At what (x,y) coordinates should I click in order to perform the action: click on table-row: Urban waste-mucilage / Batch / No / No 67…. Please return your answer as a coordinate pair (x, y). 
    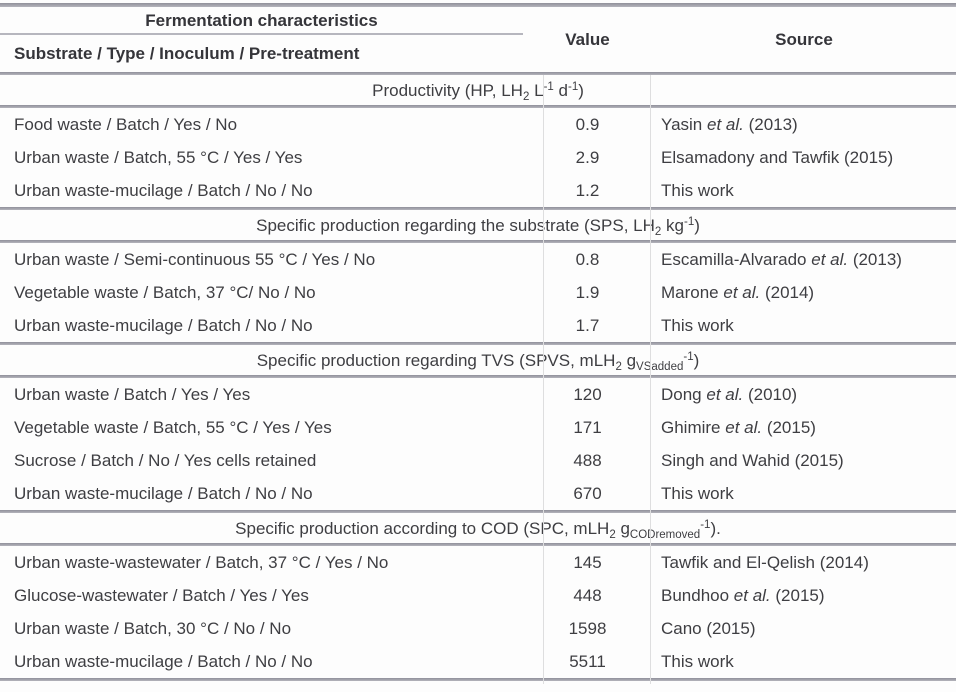
    Looking at the image, I should click on (478, 493).